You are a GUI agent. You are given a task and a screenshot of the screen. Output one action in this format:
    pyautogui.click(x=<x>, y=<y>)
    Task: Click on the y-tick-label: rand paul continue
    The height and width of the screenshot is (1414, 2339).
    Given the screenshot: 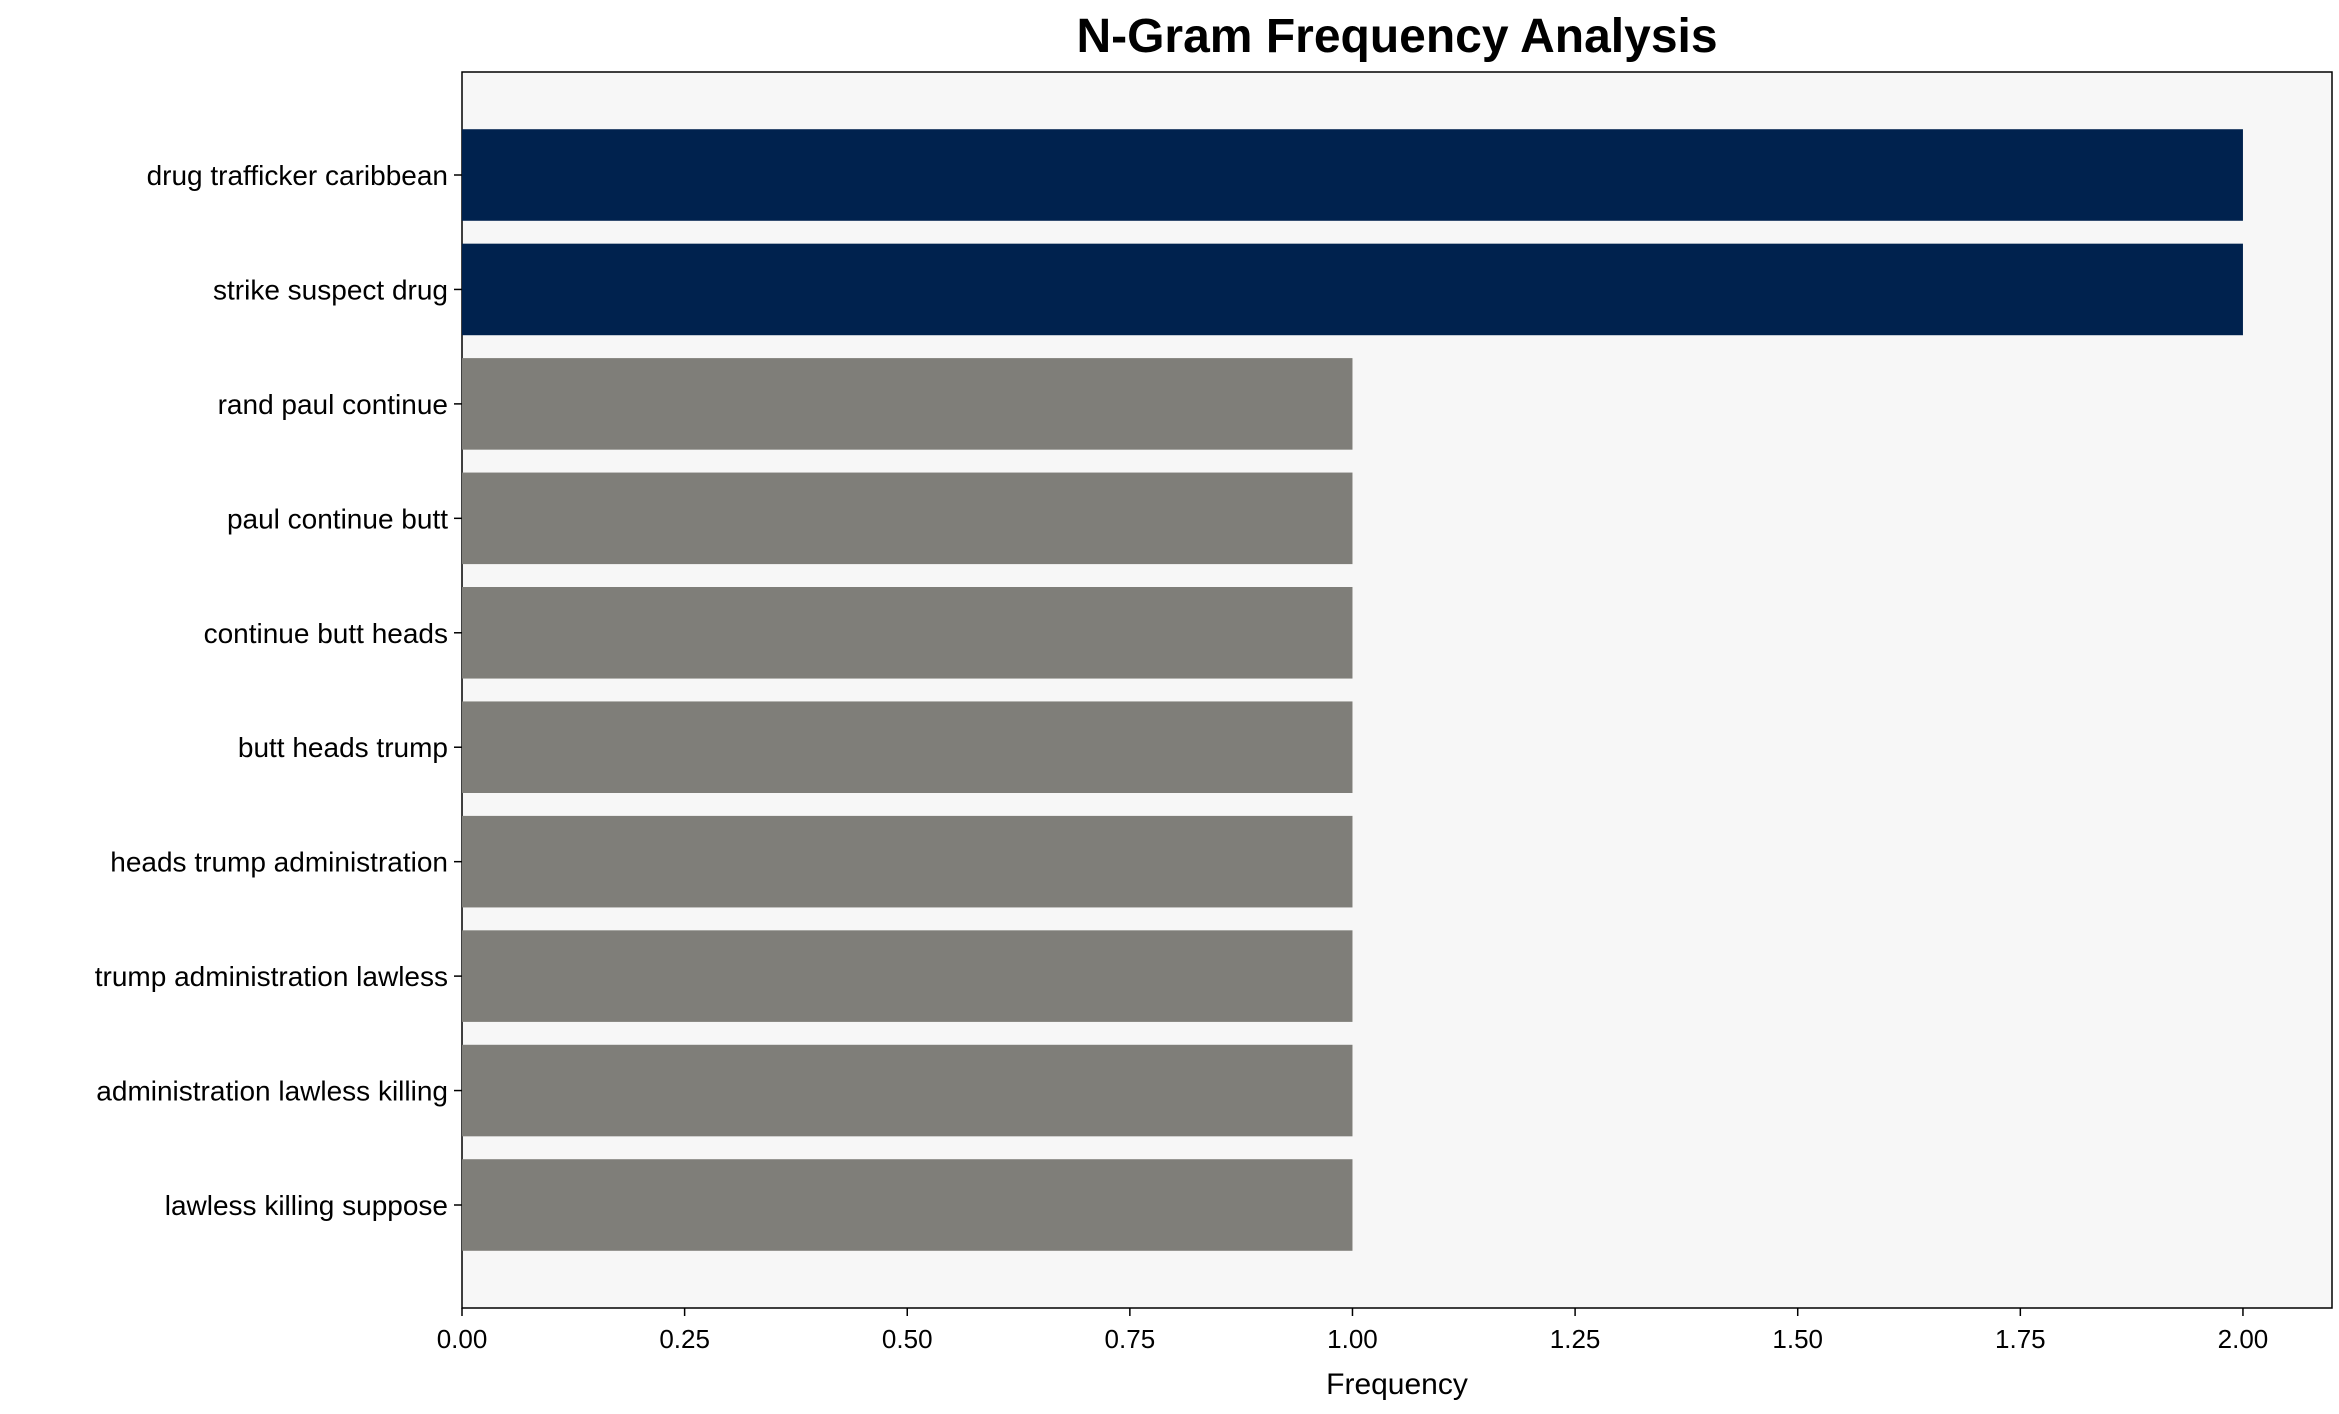 What is the action you would take?
    pyautogui.click(x=333, y=404)
    